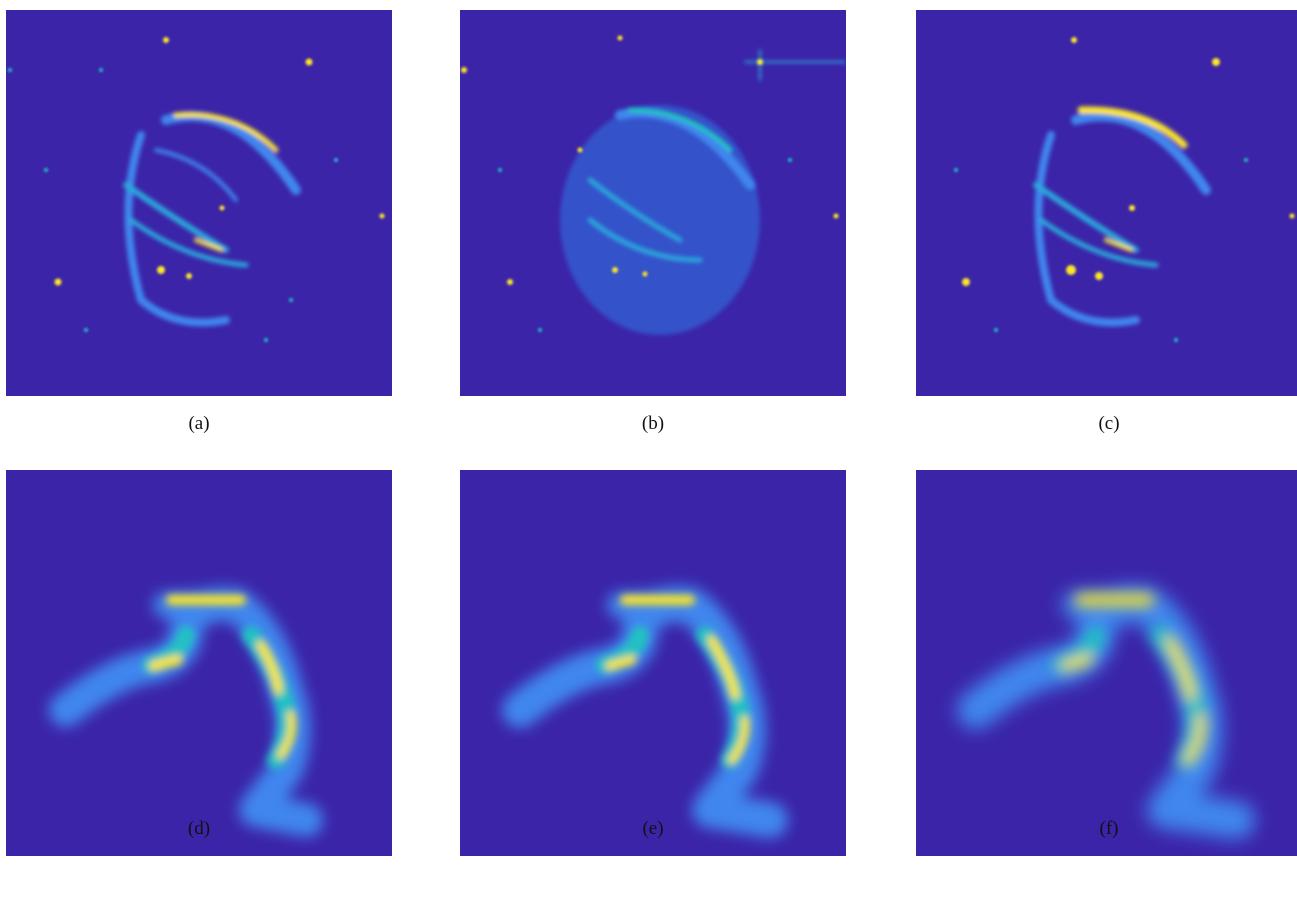  I want to click on image-panel-b, so click(653, 203).